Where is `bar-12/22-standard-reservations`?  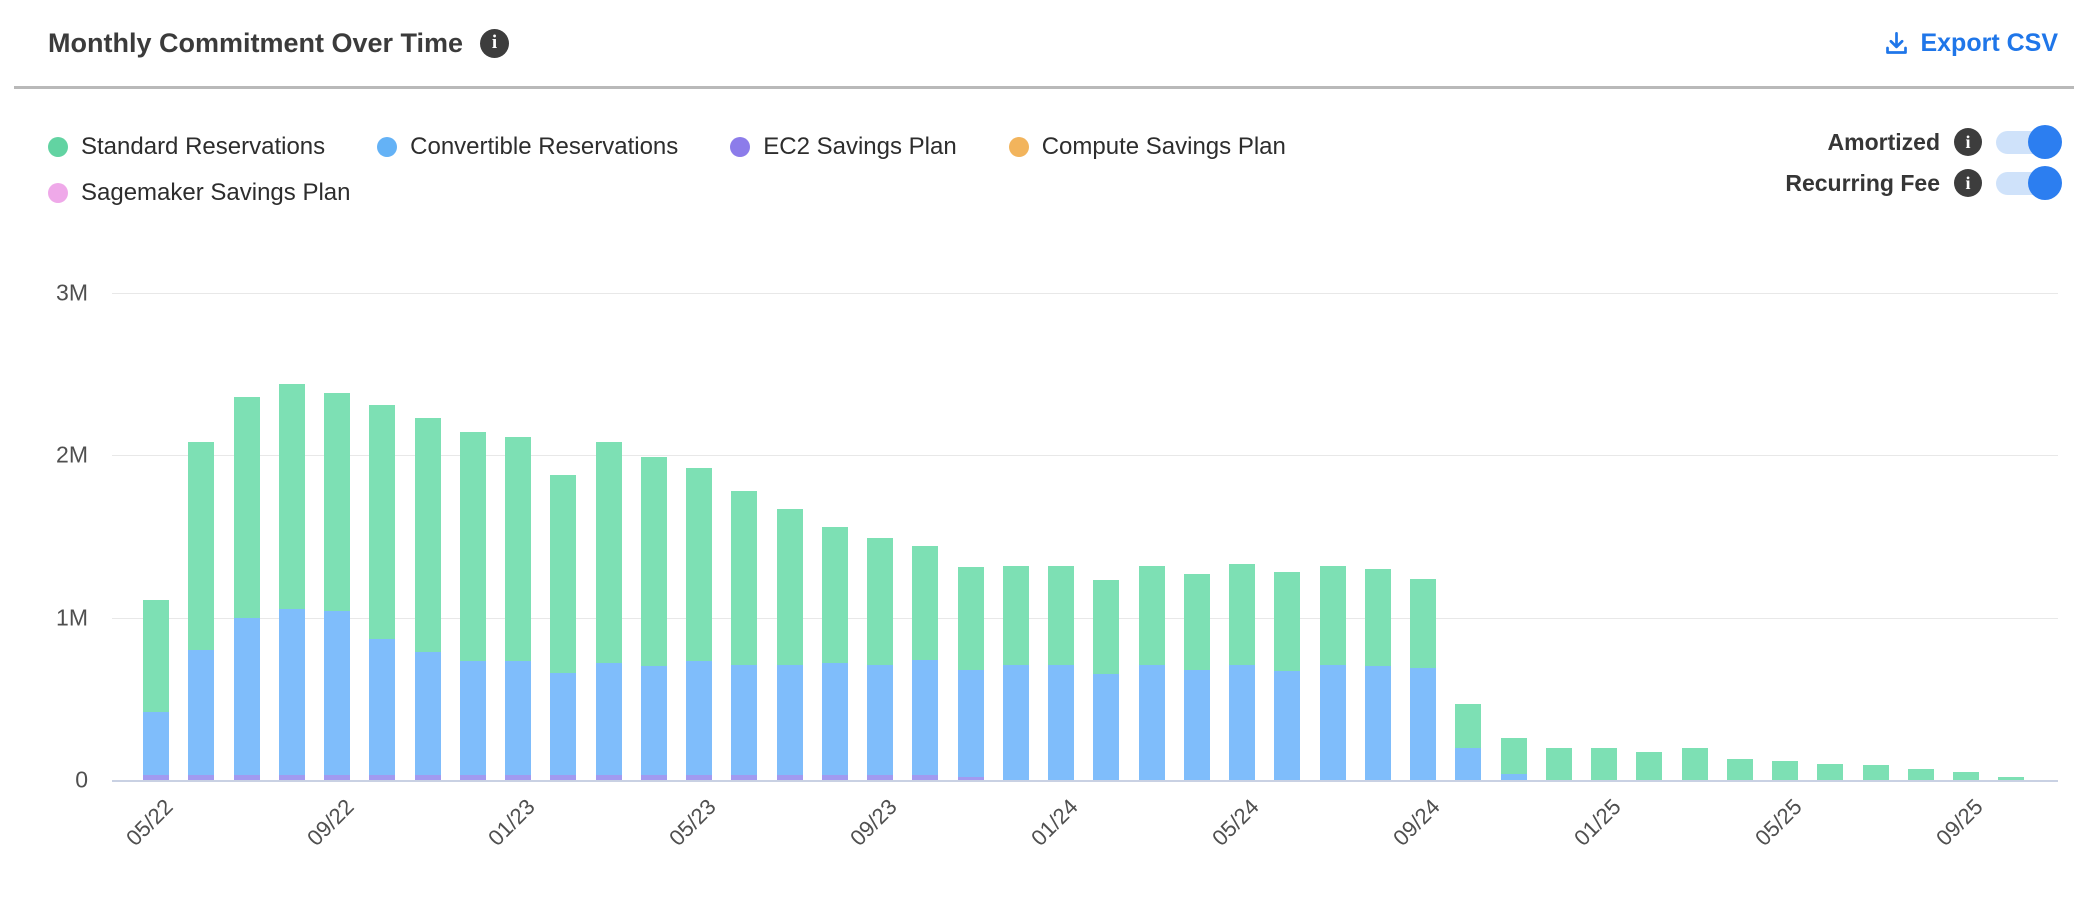
bar-12/22-standard-reservations is located at coordinates (472, 547).